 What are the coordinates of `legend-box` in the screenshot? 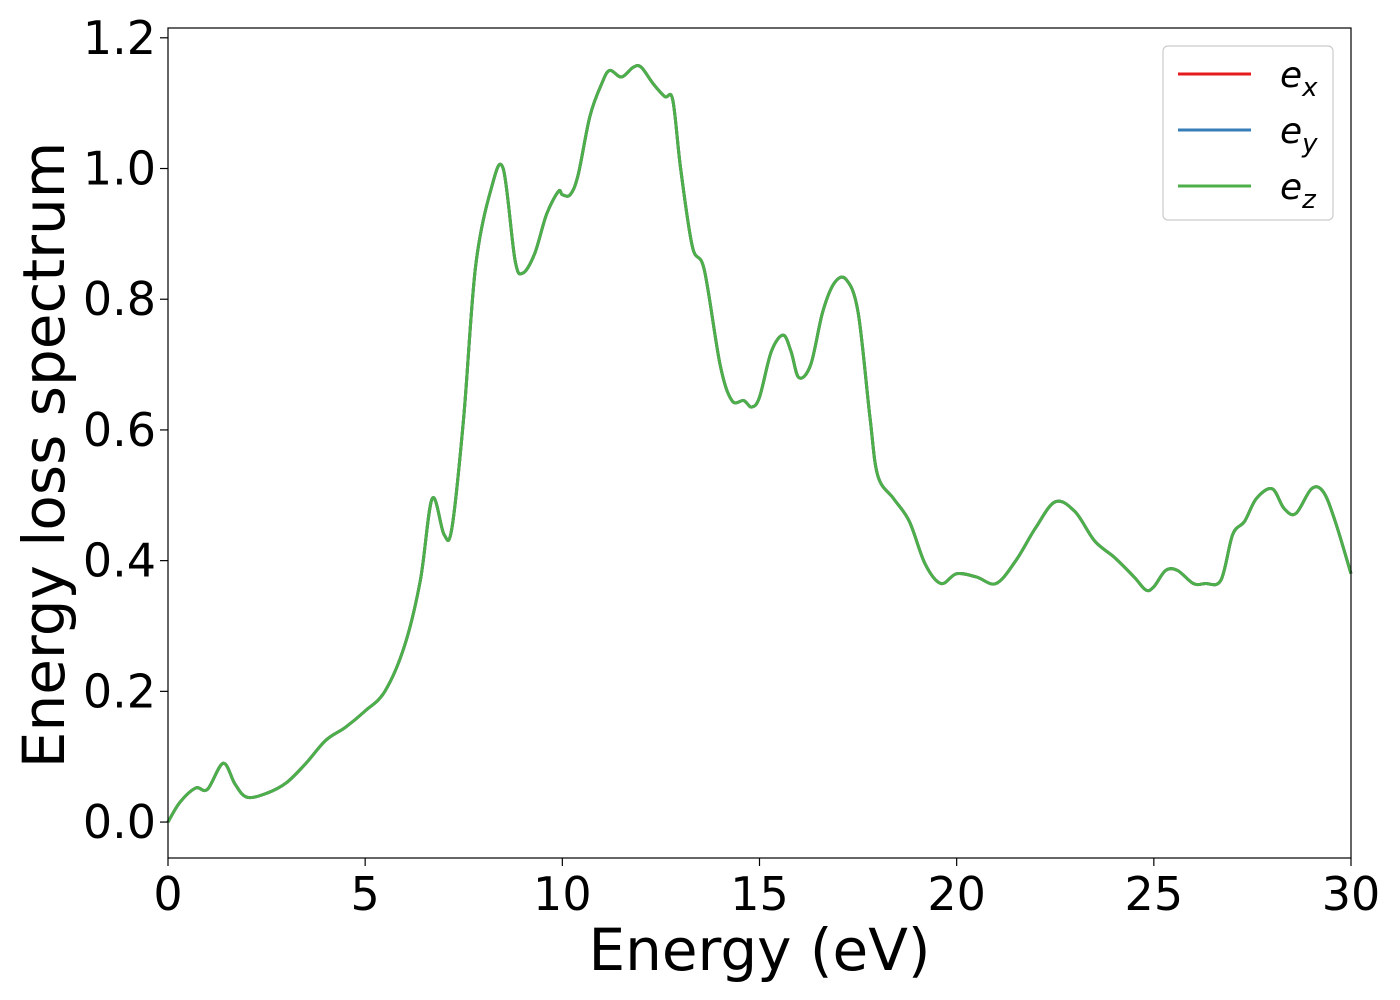 It's located at (1248, 133).